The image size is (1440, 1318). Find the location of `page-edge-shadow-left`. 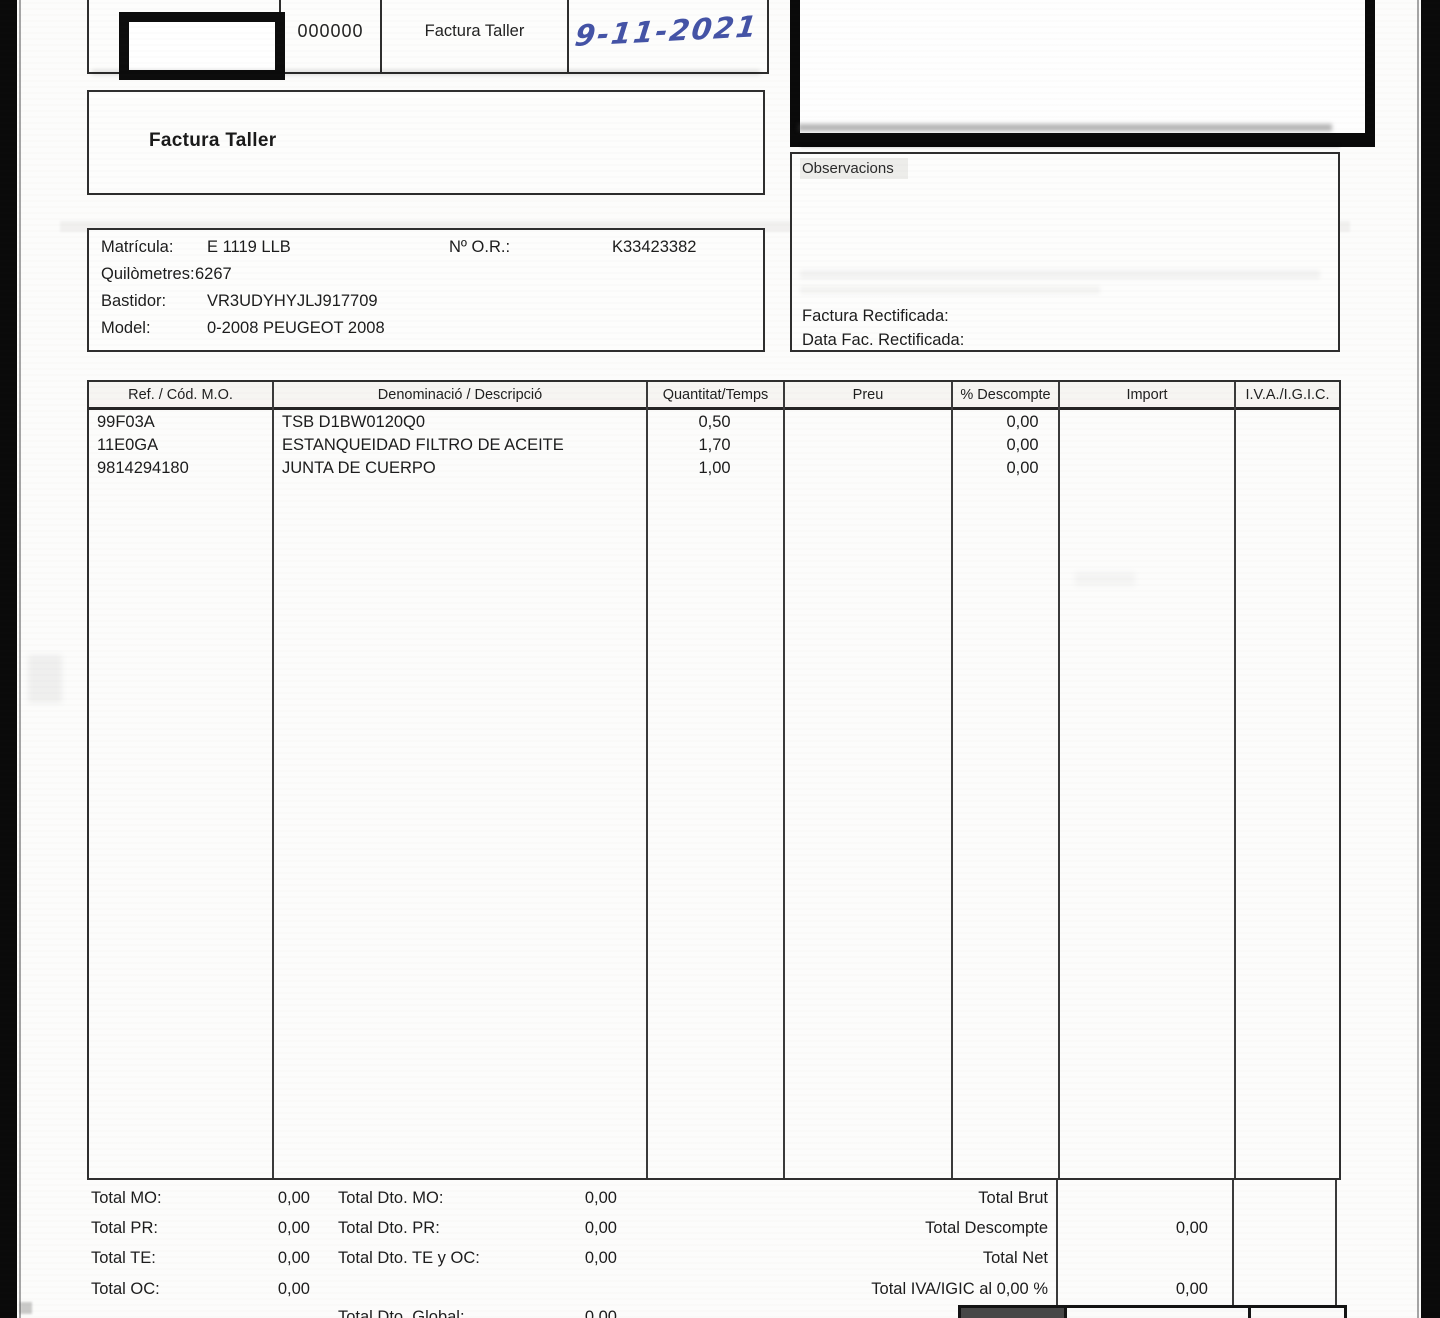

page-edge-shadow-left is located at coordinates (20, 659).